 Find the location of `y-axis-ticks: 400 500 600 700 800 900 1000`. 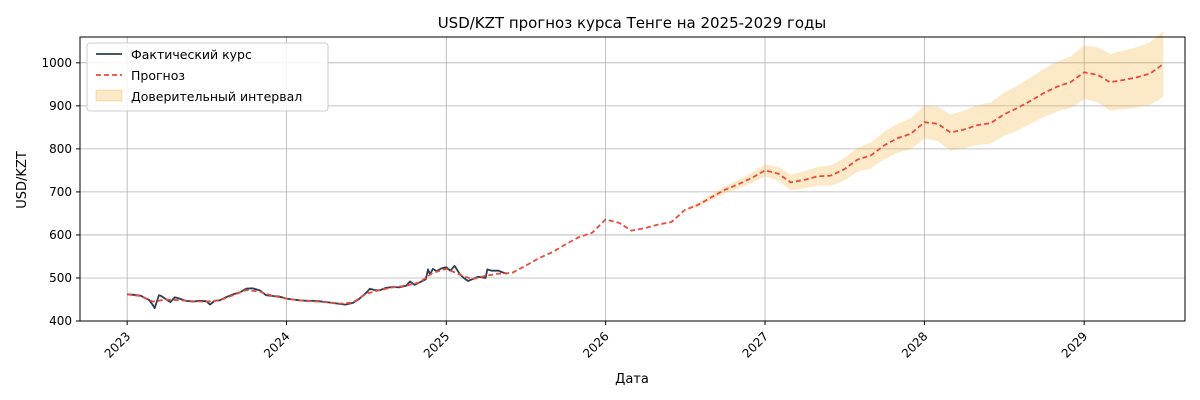

y-axis-ticks: 400 500 600 700 800 900 1000 is located at coordinates (60, 192).